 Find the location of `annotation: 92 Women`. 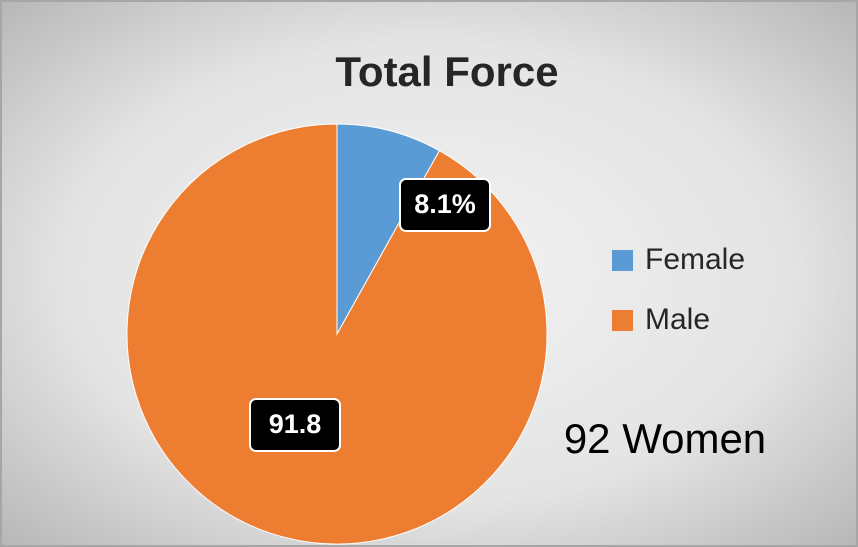

annotation: 92 Women is located at coordinates (665, 438).